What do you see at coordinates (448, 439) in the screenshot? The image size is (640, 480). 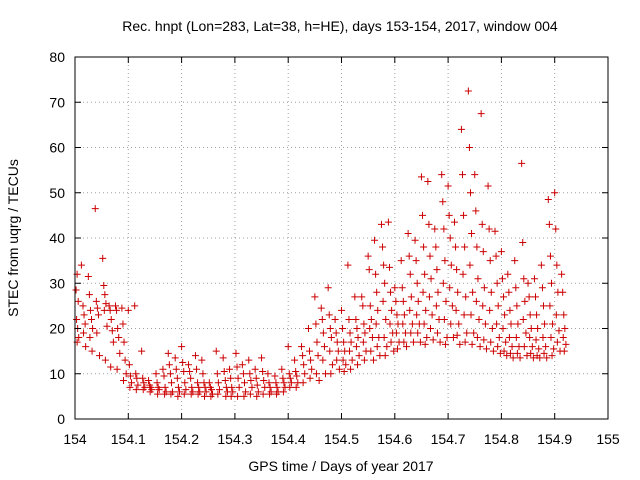 I see `x-tick-label: 154.7` at bounding box center [448, 439].